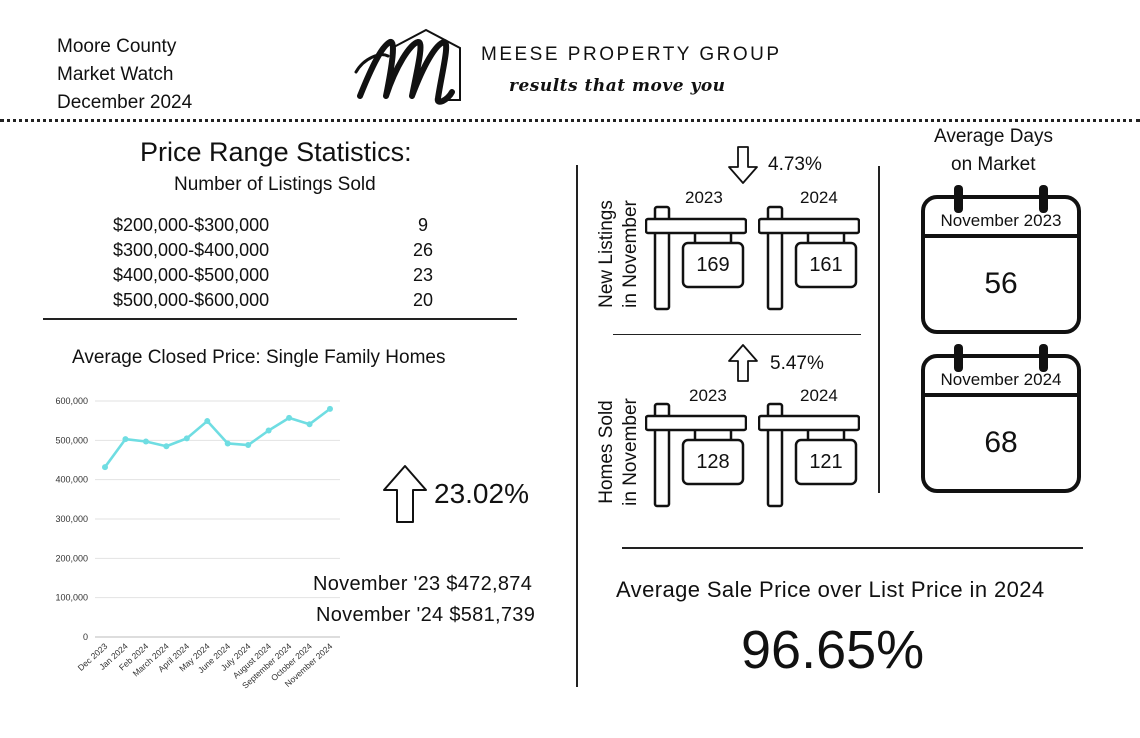  I want to click on new-listings-label-line-2: in November, so click(630, 254).